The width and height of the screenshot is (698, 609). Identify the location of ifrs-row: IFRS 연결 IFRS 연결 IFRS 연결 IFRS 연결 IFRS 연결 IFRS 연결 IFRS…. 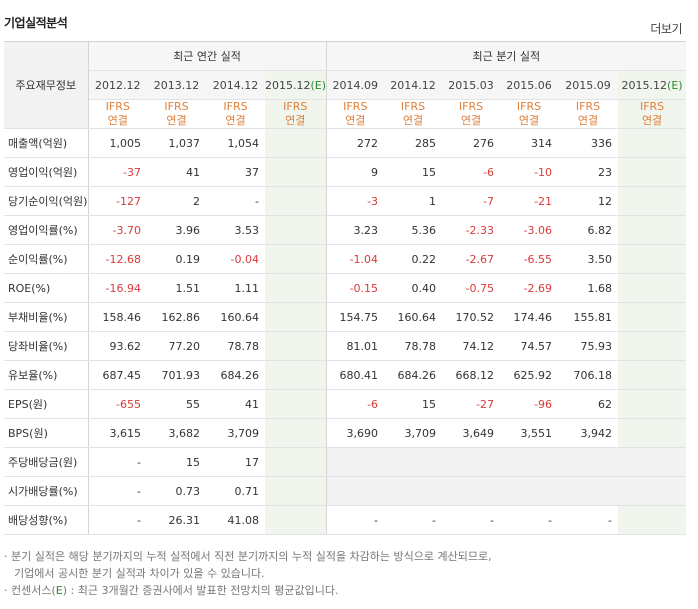
(345, 114).